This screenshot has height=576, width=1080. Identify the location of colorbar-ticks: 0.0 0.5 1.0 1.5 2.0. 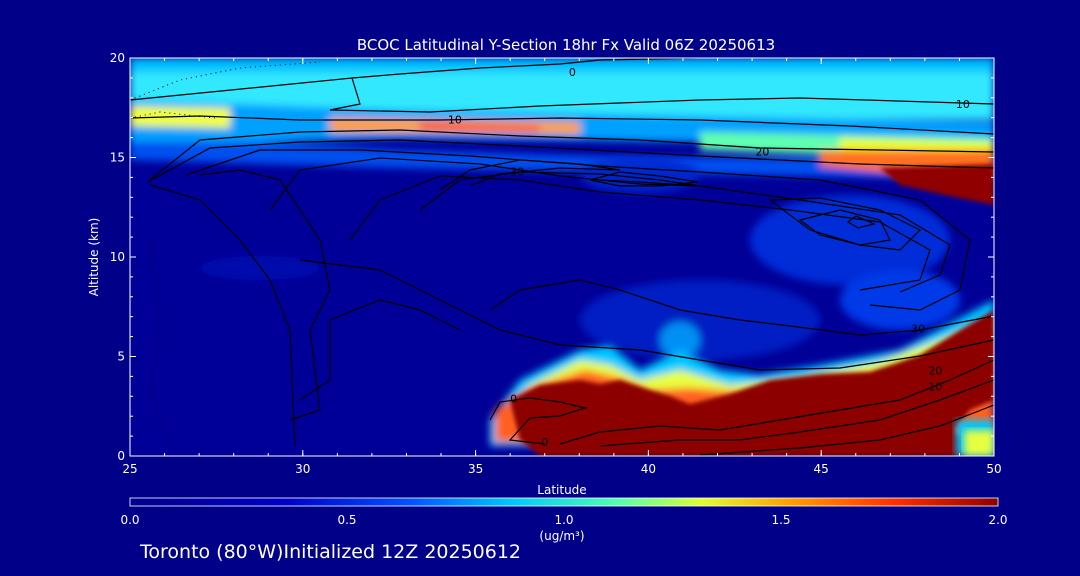
(563, 520).